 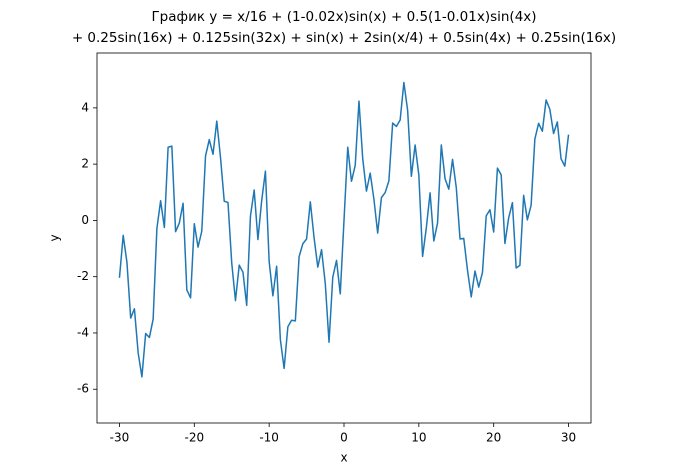 I want to click on y-tick-label: 0, so click(x=85, y=220).